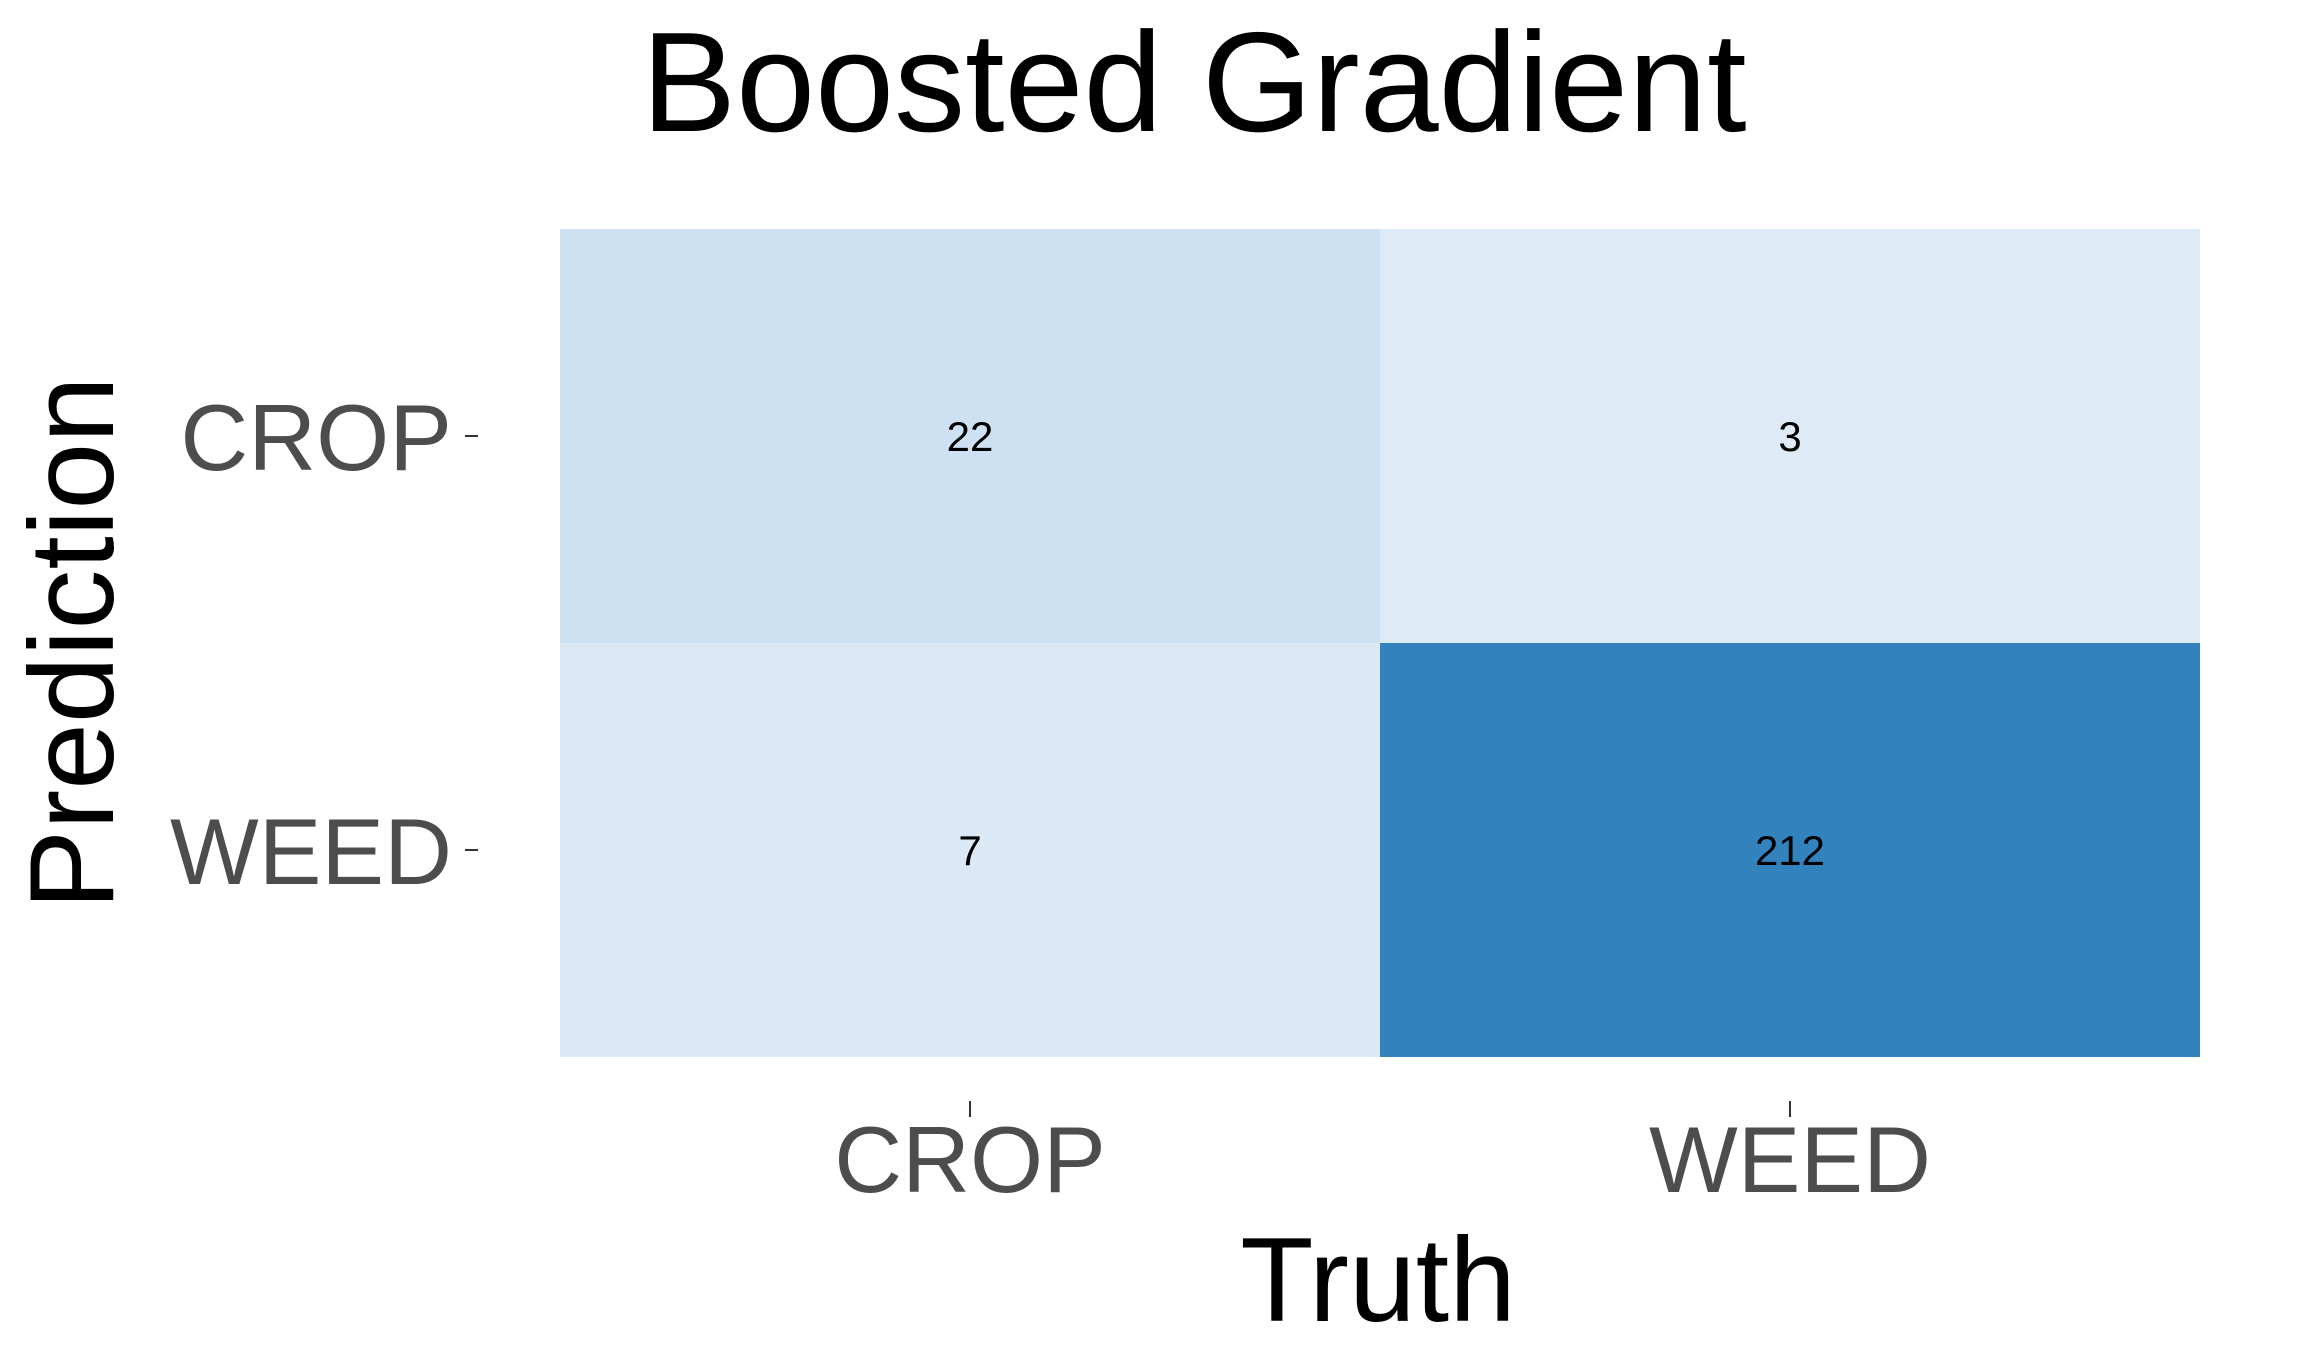 Image resolution: width=2297 pixels, height=1362 pixels. I want to click on chart-title: Boosted Gradient, so click(1193, 82).